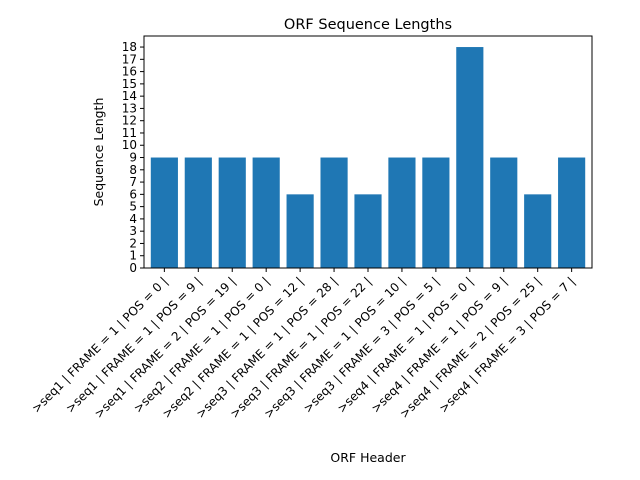 Image resolution: width=640 pixels, height=480 pixels. What do you see at coordinates (133, 170) in the screenshot?
I see `y-tick-label-8: 8` at bounding box center [133, 170].